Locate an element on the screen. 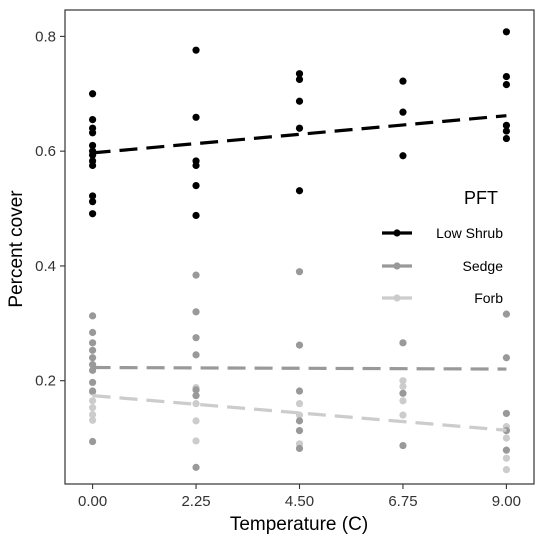 This screenshot has height=550, width=547. legend-title: PFT is located at coordinates (481, 198).